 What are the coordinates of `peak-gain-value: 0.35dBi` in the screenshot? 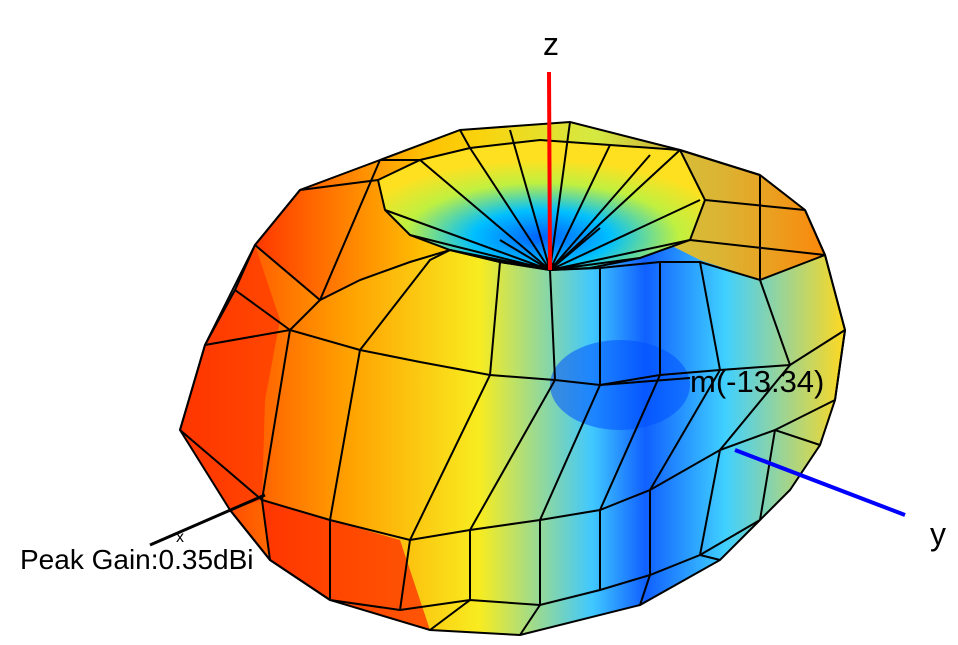 It's located at (206, 559).